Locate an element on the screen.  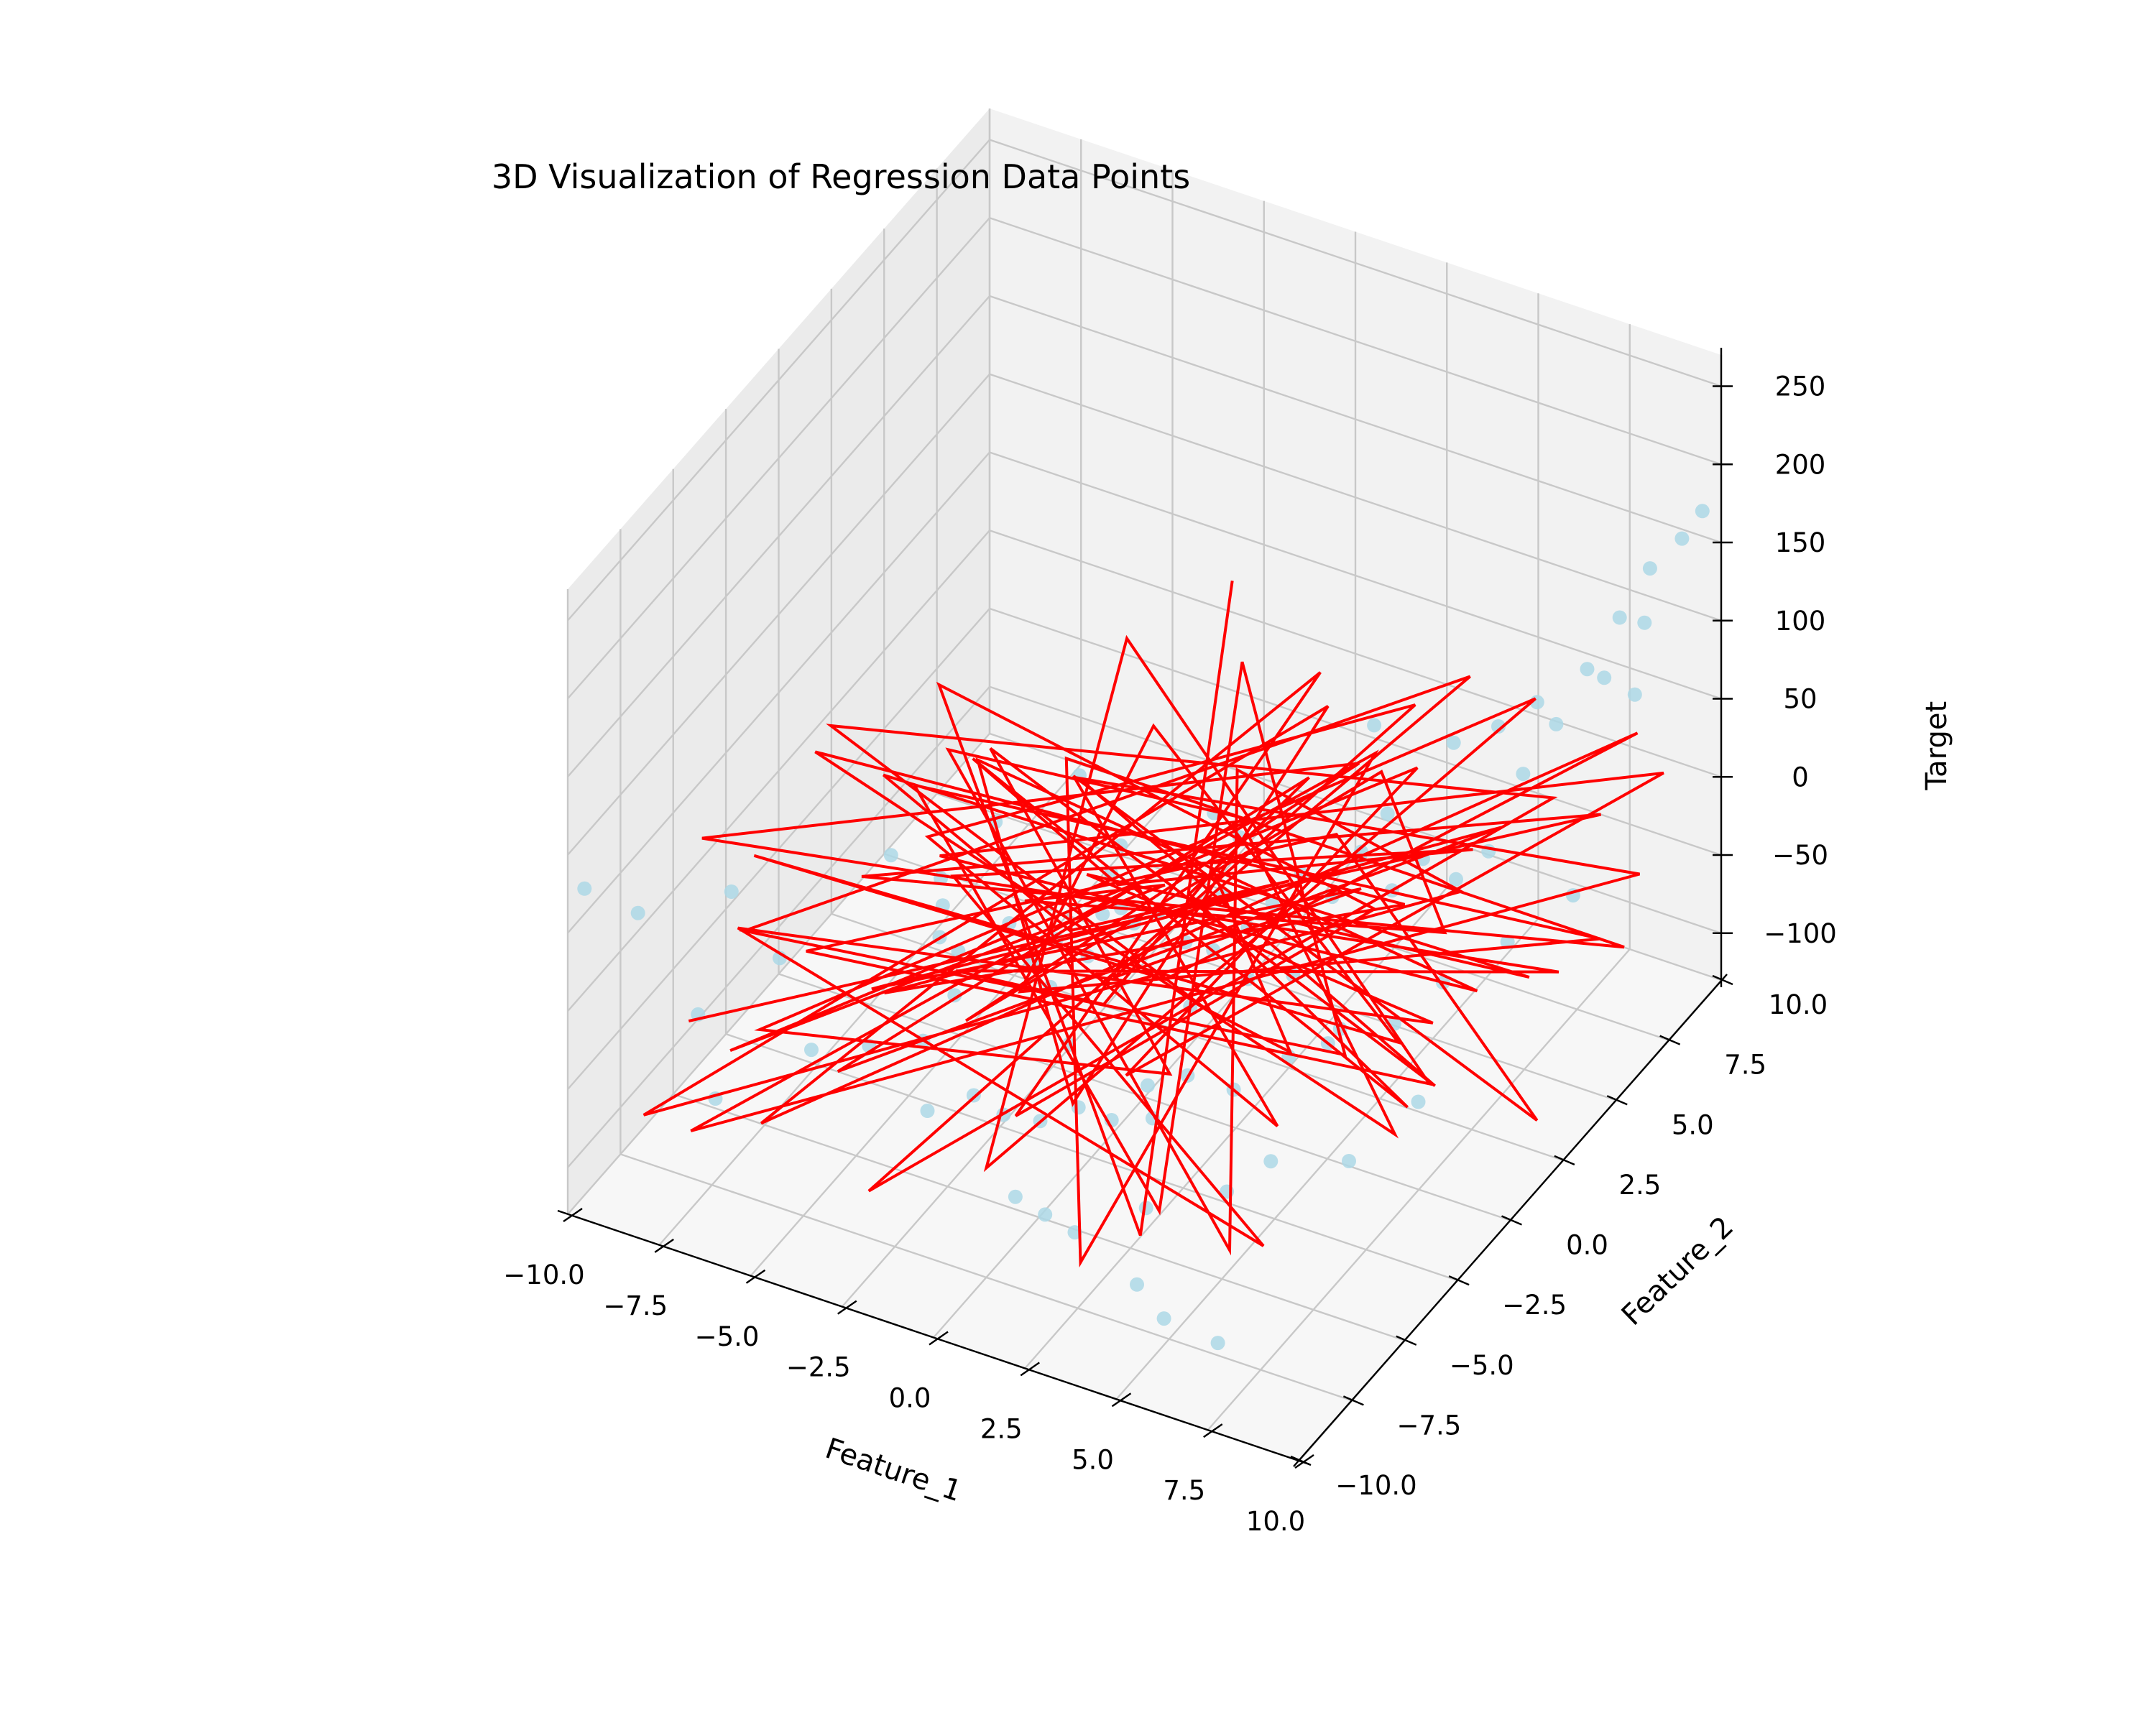
y-tick-label: 10.0 is located at coordinates (1798, 1005).